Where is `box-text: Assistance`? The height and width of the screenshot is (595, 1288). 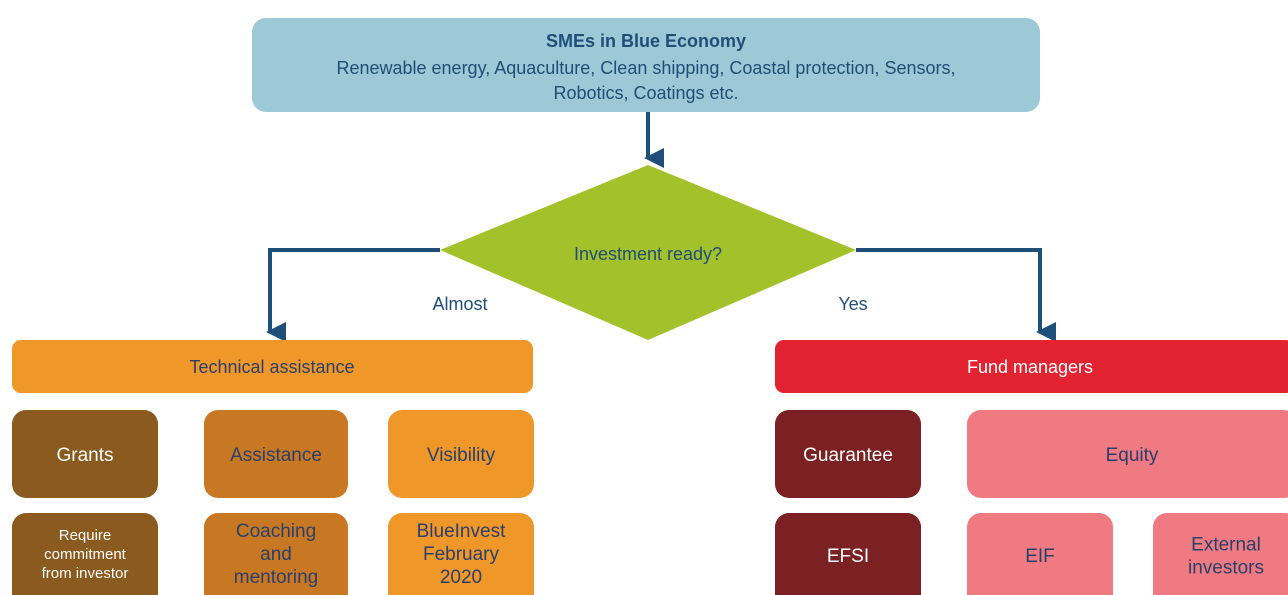 box-text: Assistance is located at coordinates (276, 455).